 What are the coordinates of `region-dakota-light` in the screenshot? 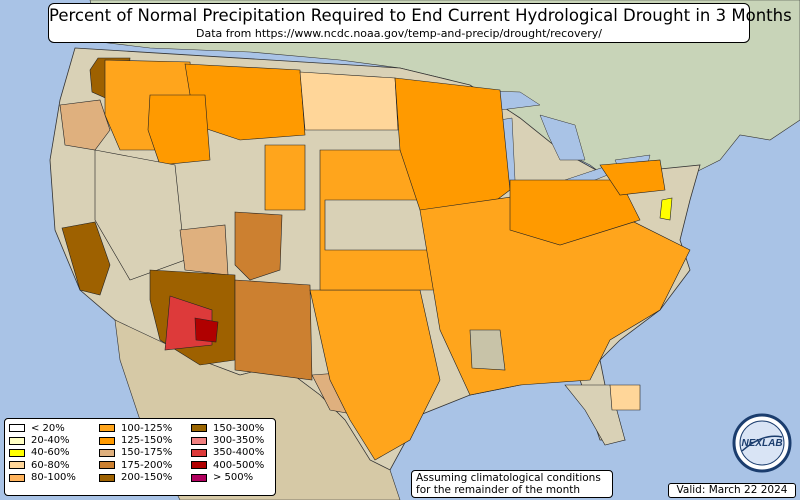 It's located at (349, 101).